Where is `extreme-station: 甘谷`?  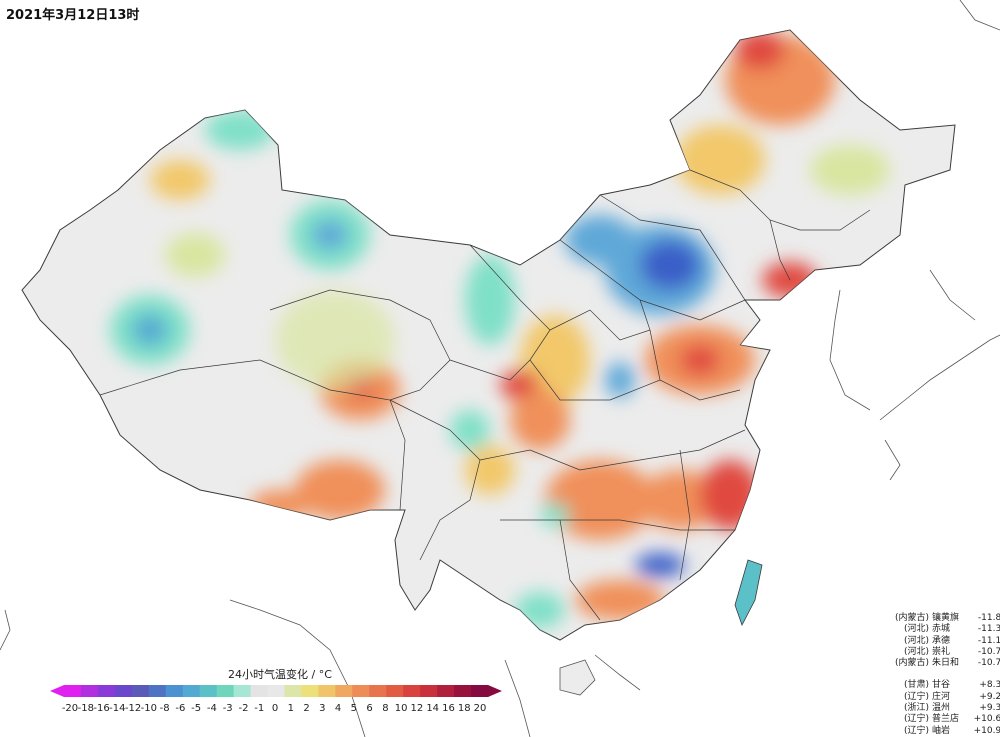
extreme-station: 甘谷 is located at coordinates (941, 685).